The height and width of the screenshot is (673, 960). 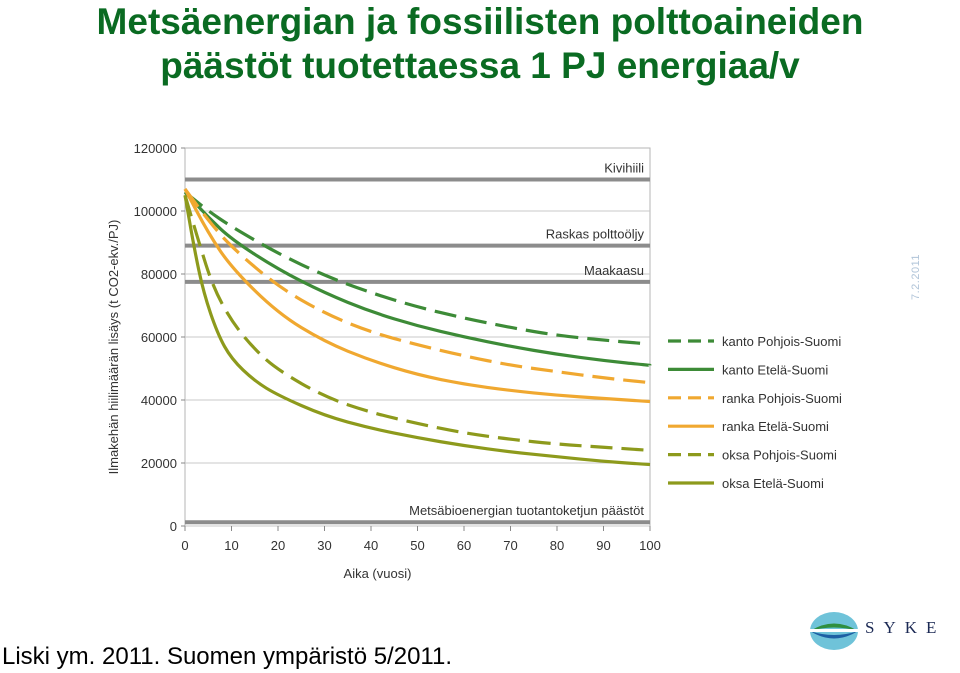 I want to click on legend-label: ranka Etelä-Suomi, so click(x=775, y=426).